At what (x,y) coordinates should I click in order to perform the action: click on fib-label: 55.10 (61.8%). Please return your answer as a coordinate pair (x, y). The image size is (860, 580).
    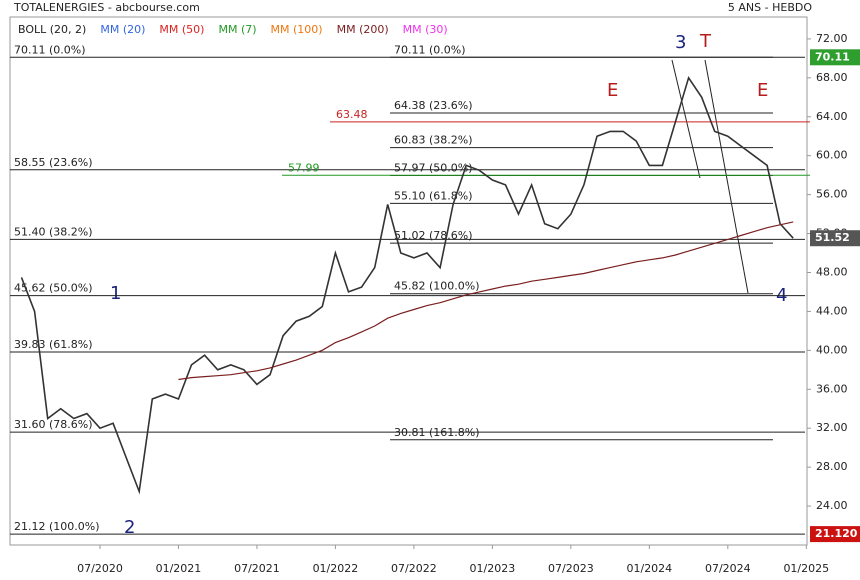
    Looking at the image, I should click on (433, 195).